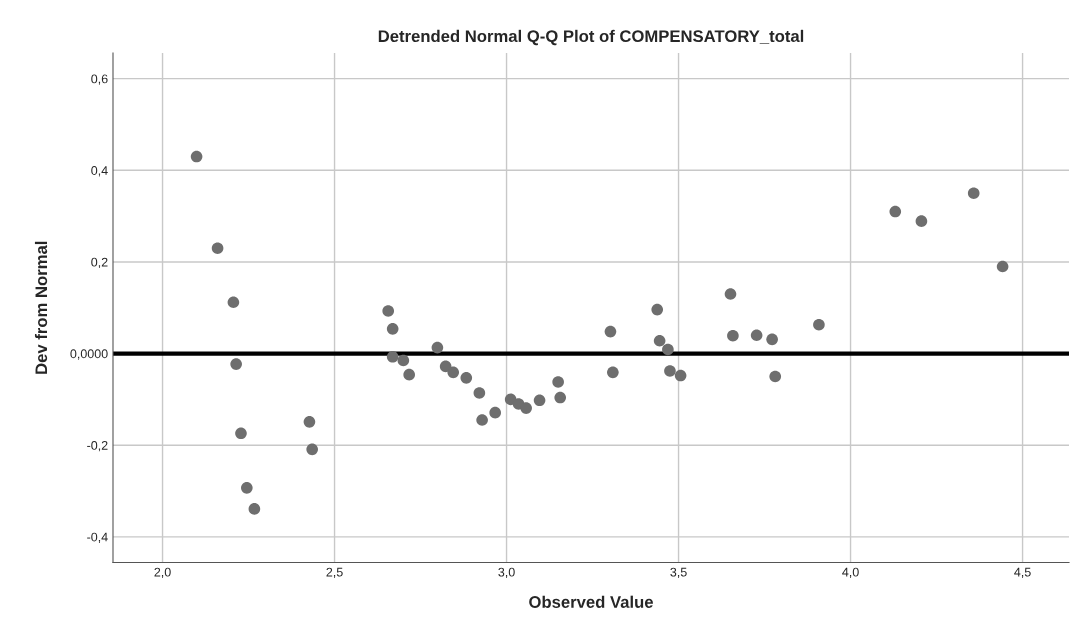 The height and width of the screenshot is (644, 1084). What do you see at coordinates (591, 37) in the screenshot?
I see `chart-title: Detrended Normal Q-Q Plot of COMPENSATORY_total` at bounding box center [591, 37].